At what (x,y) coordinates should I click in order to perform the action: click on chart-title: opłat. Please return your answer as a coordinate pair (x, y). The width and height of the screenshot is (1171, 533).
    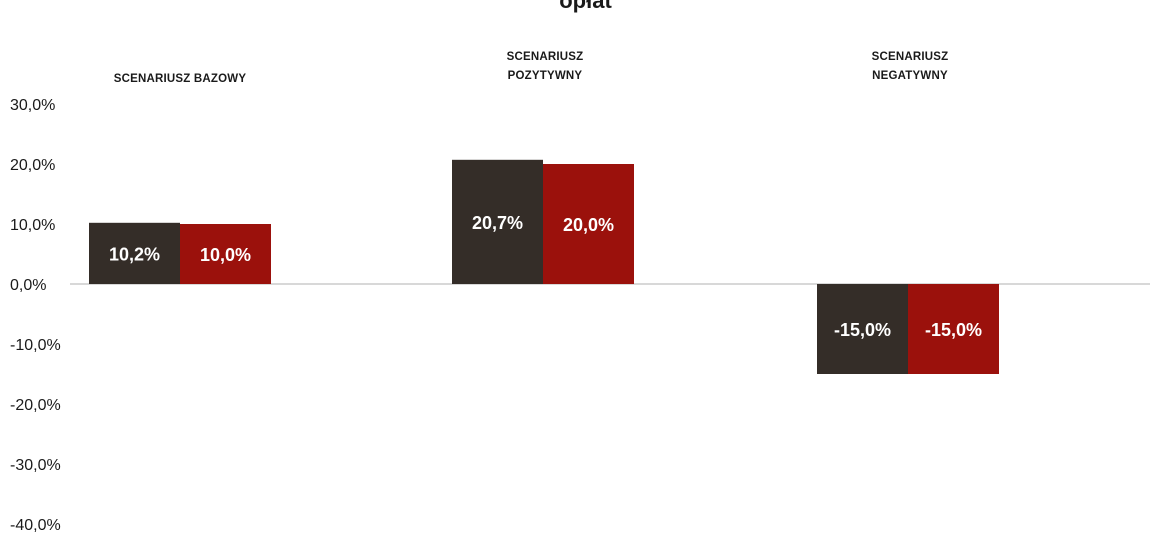
    Looking at the image, I should click on (585, 8).